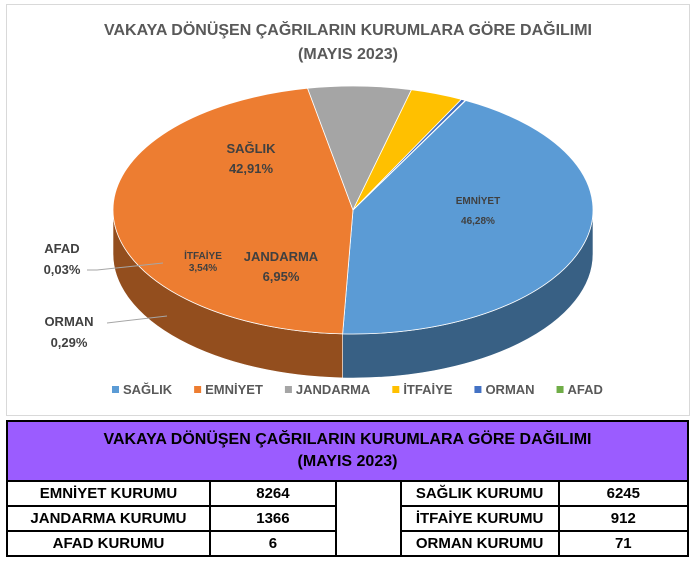 The width and height of the screenshot is (697, 562). What do you see at coordinates (281, 276) in the screenshot?
I see `data-label-value: 6,95%` at bounding box center [281, 276].